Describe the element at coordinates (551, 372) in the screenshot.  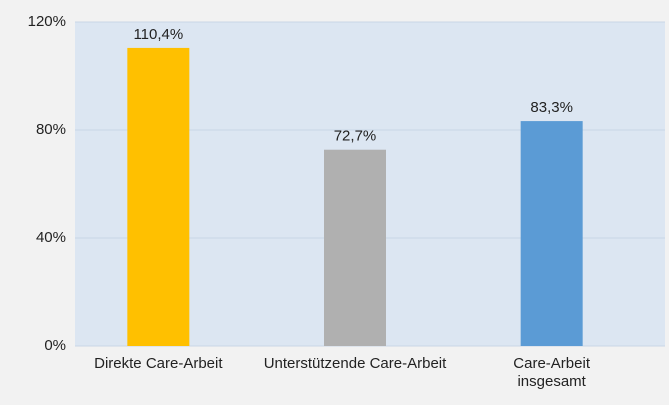
I see `x-tick-label: Care-Arbeit insgesamt` at that location.